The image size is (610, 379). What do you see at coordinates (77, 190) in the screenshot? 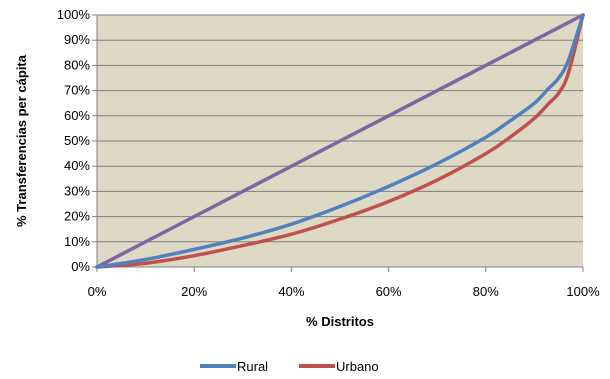
I see `y-tick-label: 30%` at bounding box center [77, 190].